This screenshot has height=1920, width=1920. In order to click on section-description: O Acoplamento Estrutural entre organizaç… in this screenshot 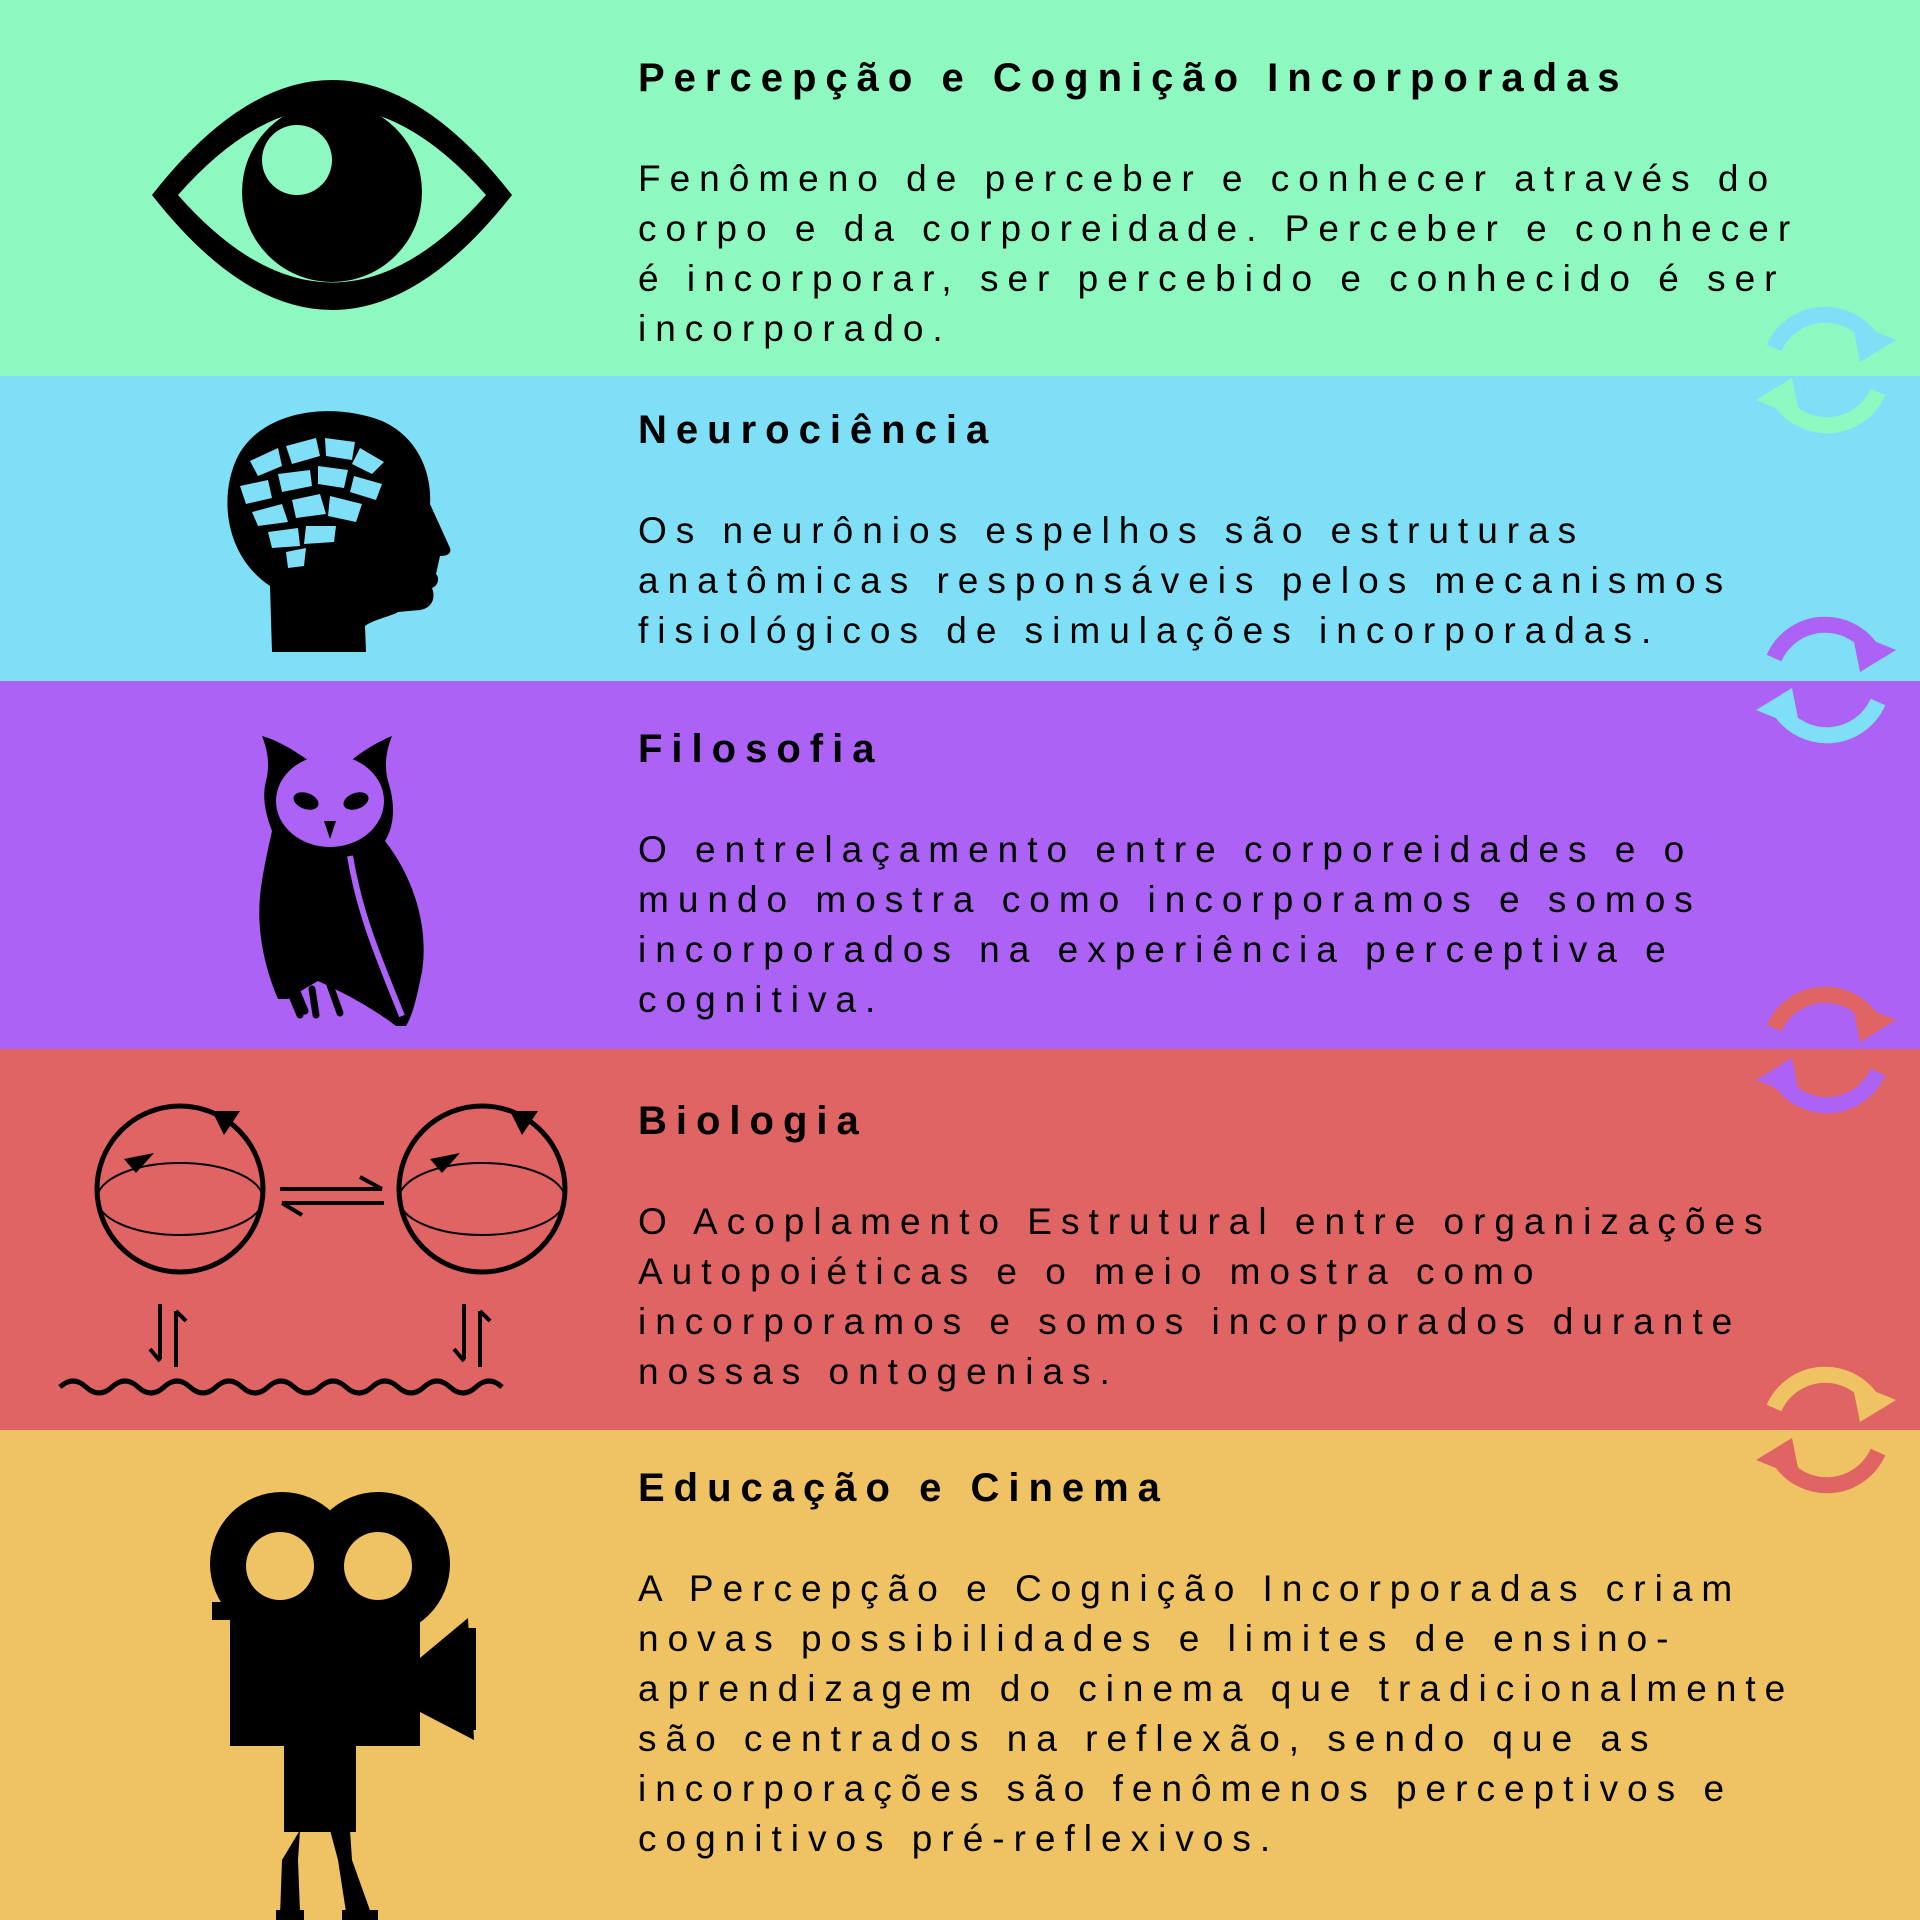, I will do `click(1205, 1296)`.